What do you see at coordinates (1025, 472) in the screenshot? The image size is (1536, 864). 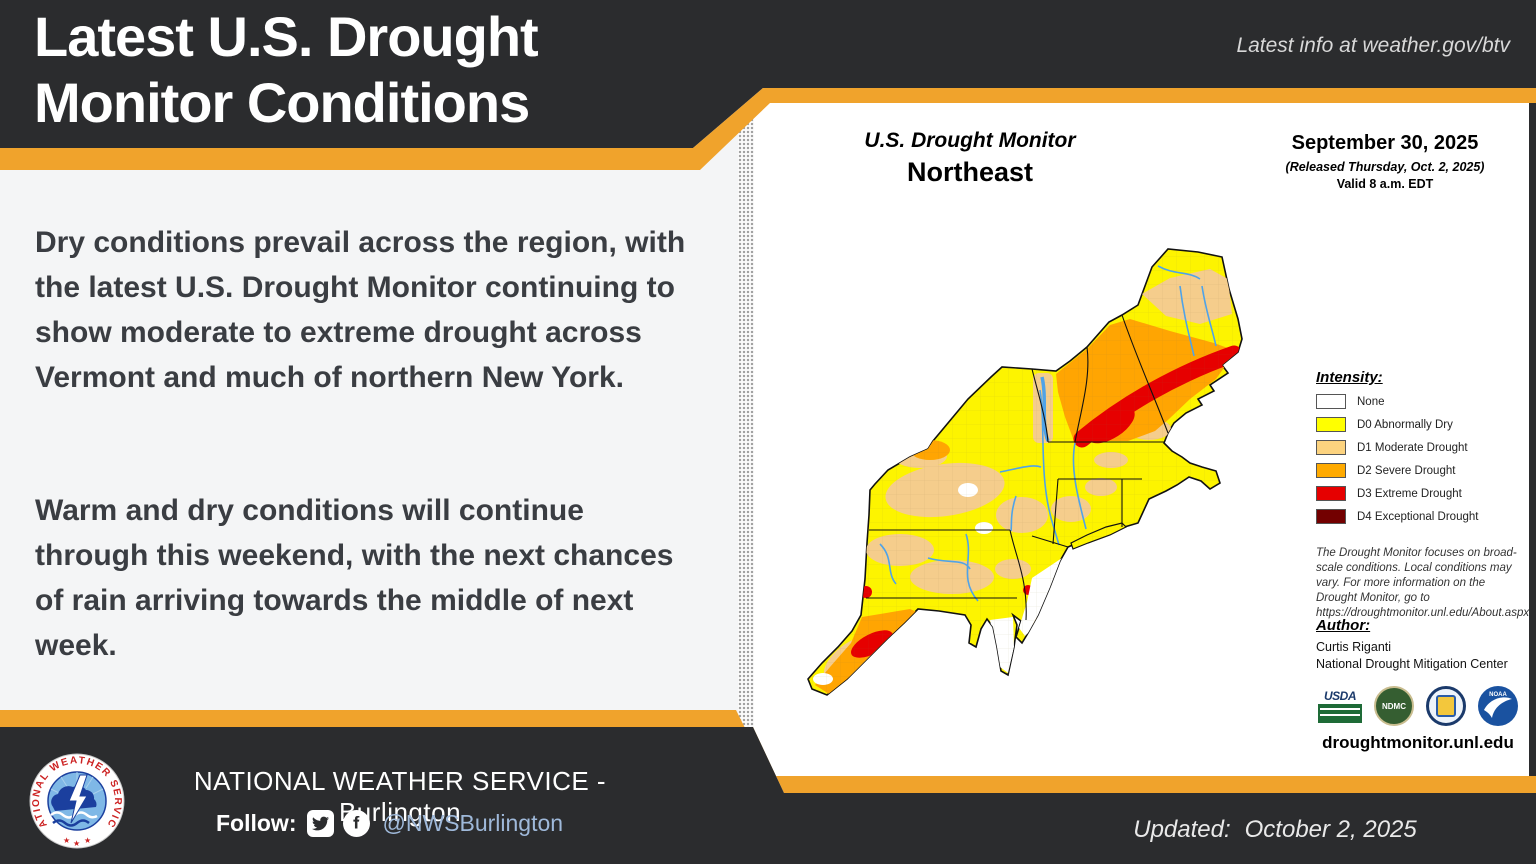 I see `drought-monitor-map` at bounding box center [1025, 472].